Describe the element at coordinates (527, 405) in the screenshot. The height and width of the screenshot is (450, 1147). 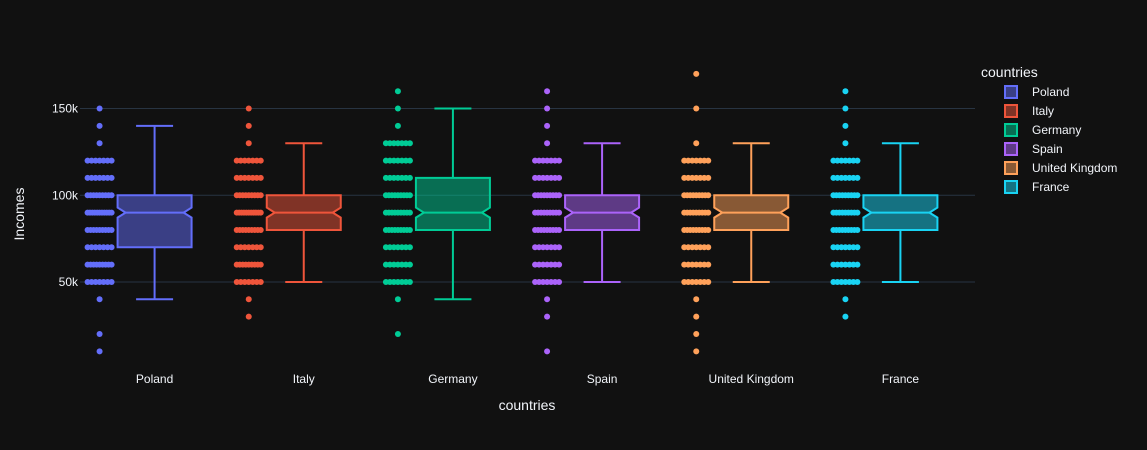
I see `x-axis-title: countries` at that location.